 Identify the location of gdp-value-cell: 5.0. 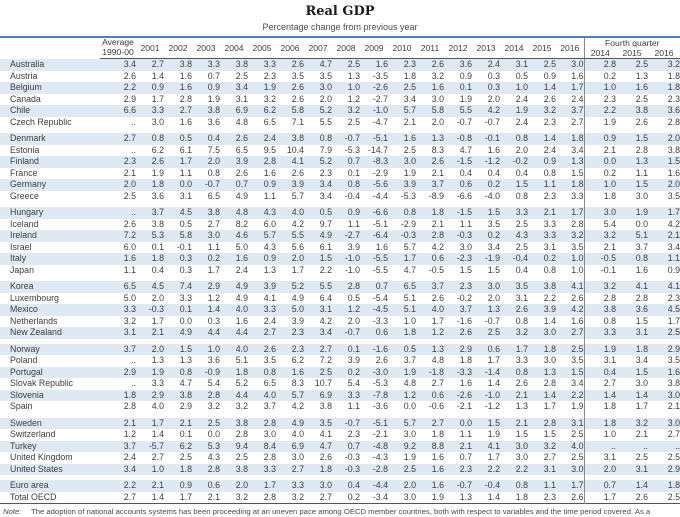
(241, 246).